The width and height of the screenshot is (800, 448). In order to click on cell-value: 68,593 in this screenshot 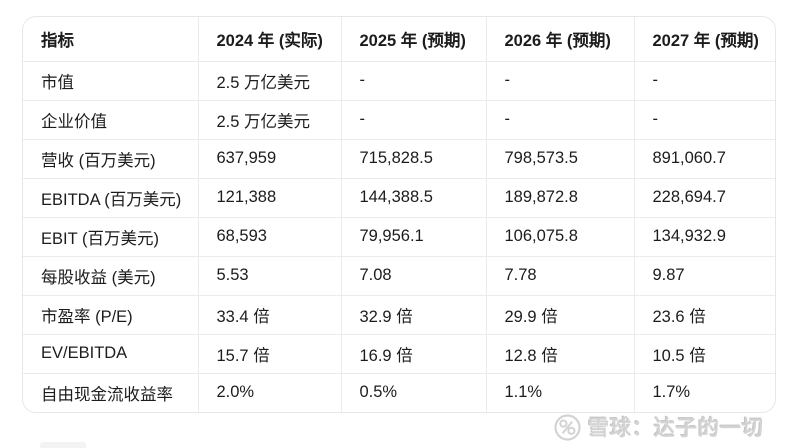, I will do `click(269, 237)`.